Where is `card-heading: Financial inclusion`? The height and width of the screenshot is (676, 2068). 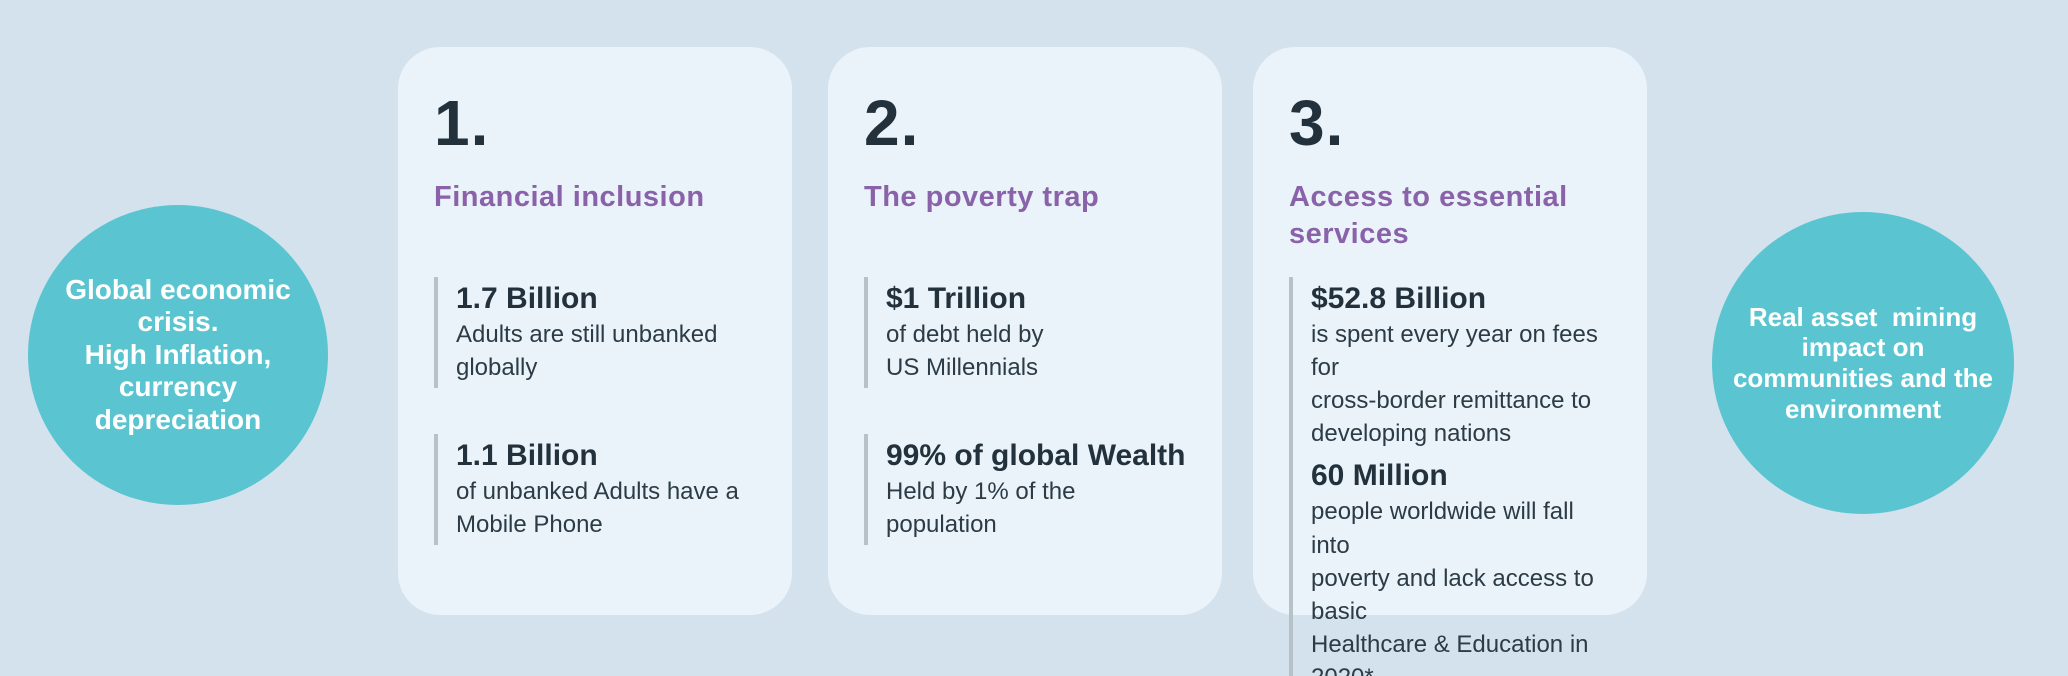
card-heading: Financial inclusion is located at coordinates (569, 197).